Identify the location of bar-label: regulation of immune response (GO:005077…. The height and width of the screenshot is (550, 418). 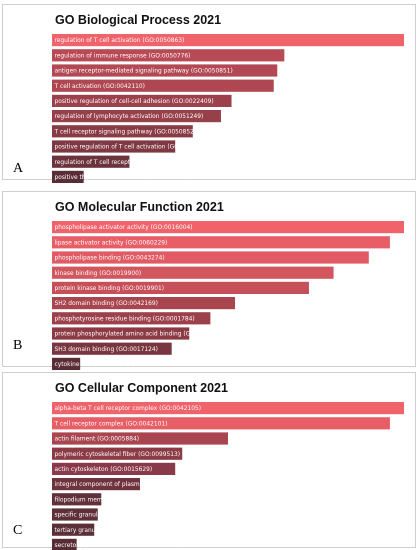
(123, 56).